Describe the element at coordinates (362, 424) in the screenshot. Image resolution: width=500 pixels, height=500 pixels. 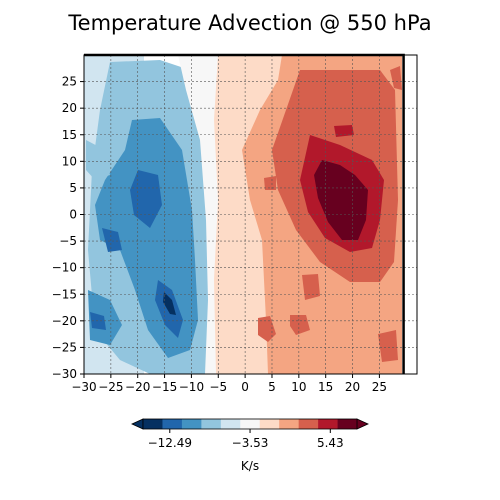
I see `colorbar-extend-high` at that location.